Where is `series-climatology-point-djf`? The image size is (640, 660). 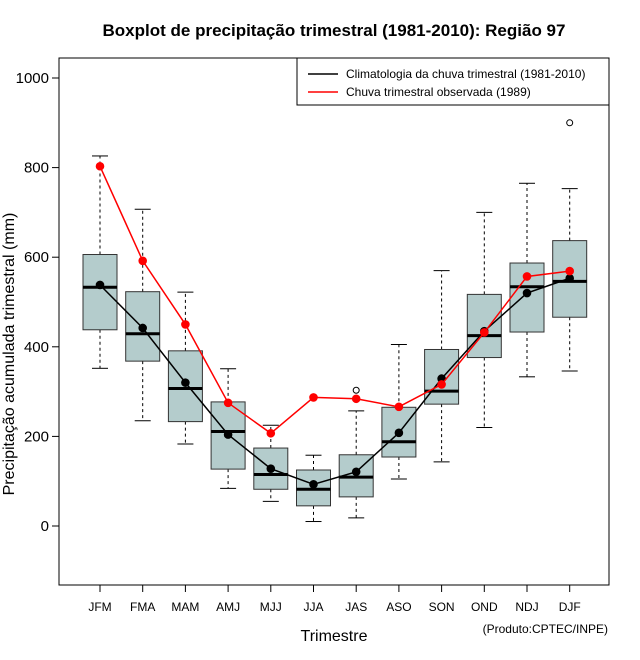
series-climatology-point-djf is located at coordinates (570, 278).